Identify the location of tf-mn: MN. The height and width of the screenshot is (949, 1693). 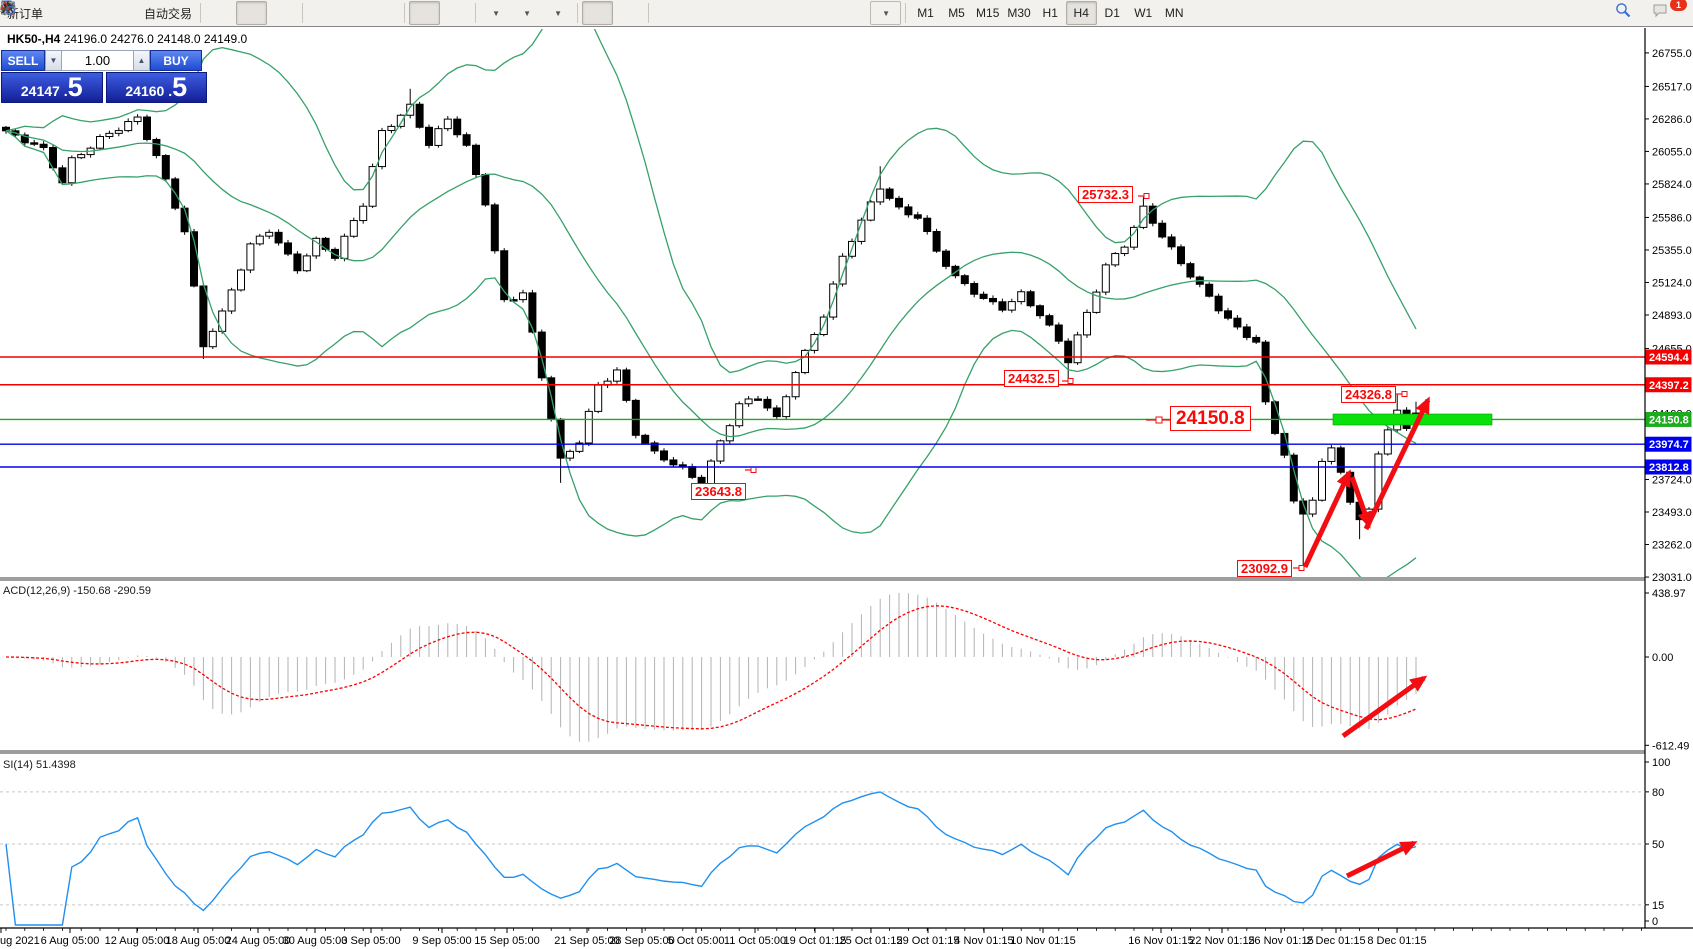
(1174, 13).